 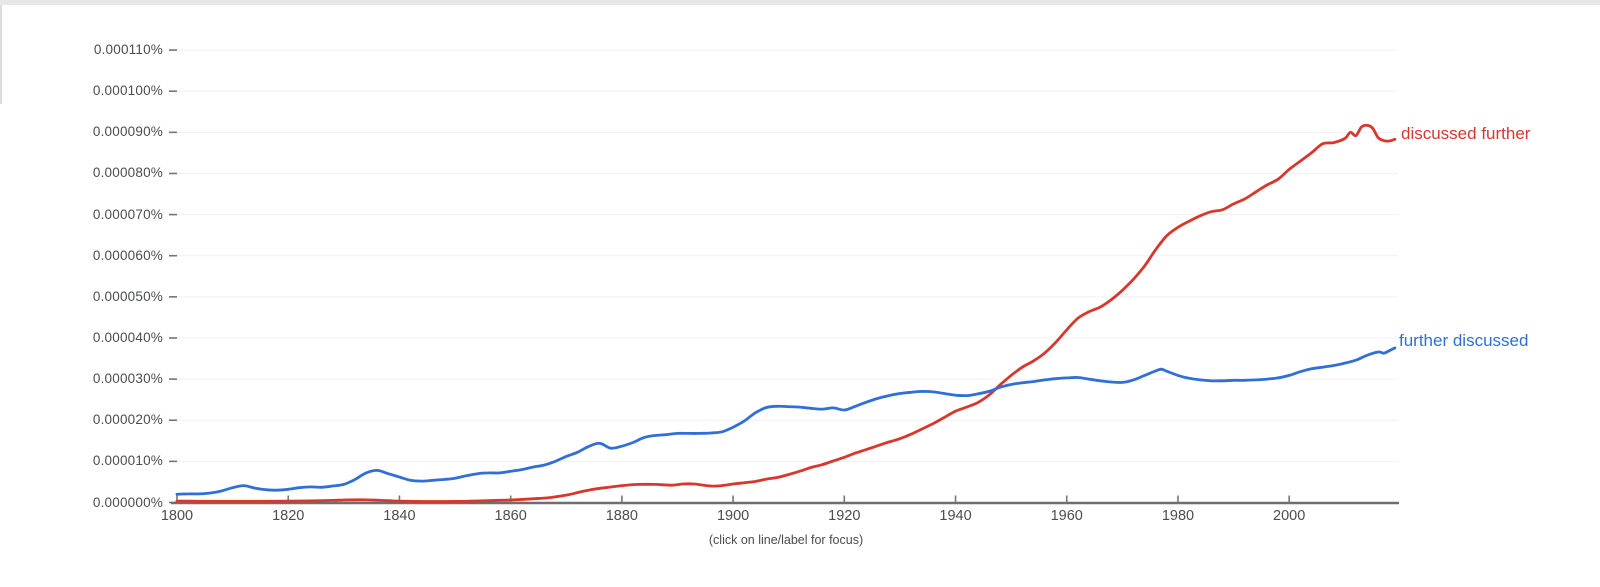 I want to click on x-axis-label: 1840, so click(x=399, y=516).